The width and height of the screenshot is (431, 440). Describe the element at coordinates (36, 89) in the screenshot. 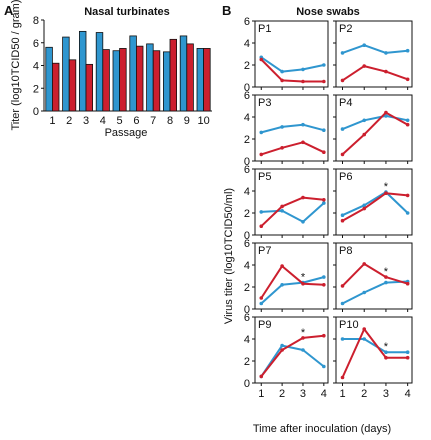

I see `bar-y-tick-label: 2` at that location.